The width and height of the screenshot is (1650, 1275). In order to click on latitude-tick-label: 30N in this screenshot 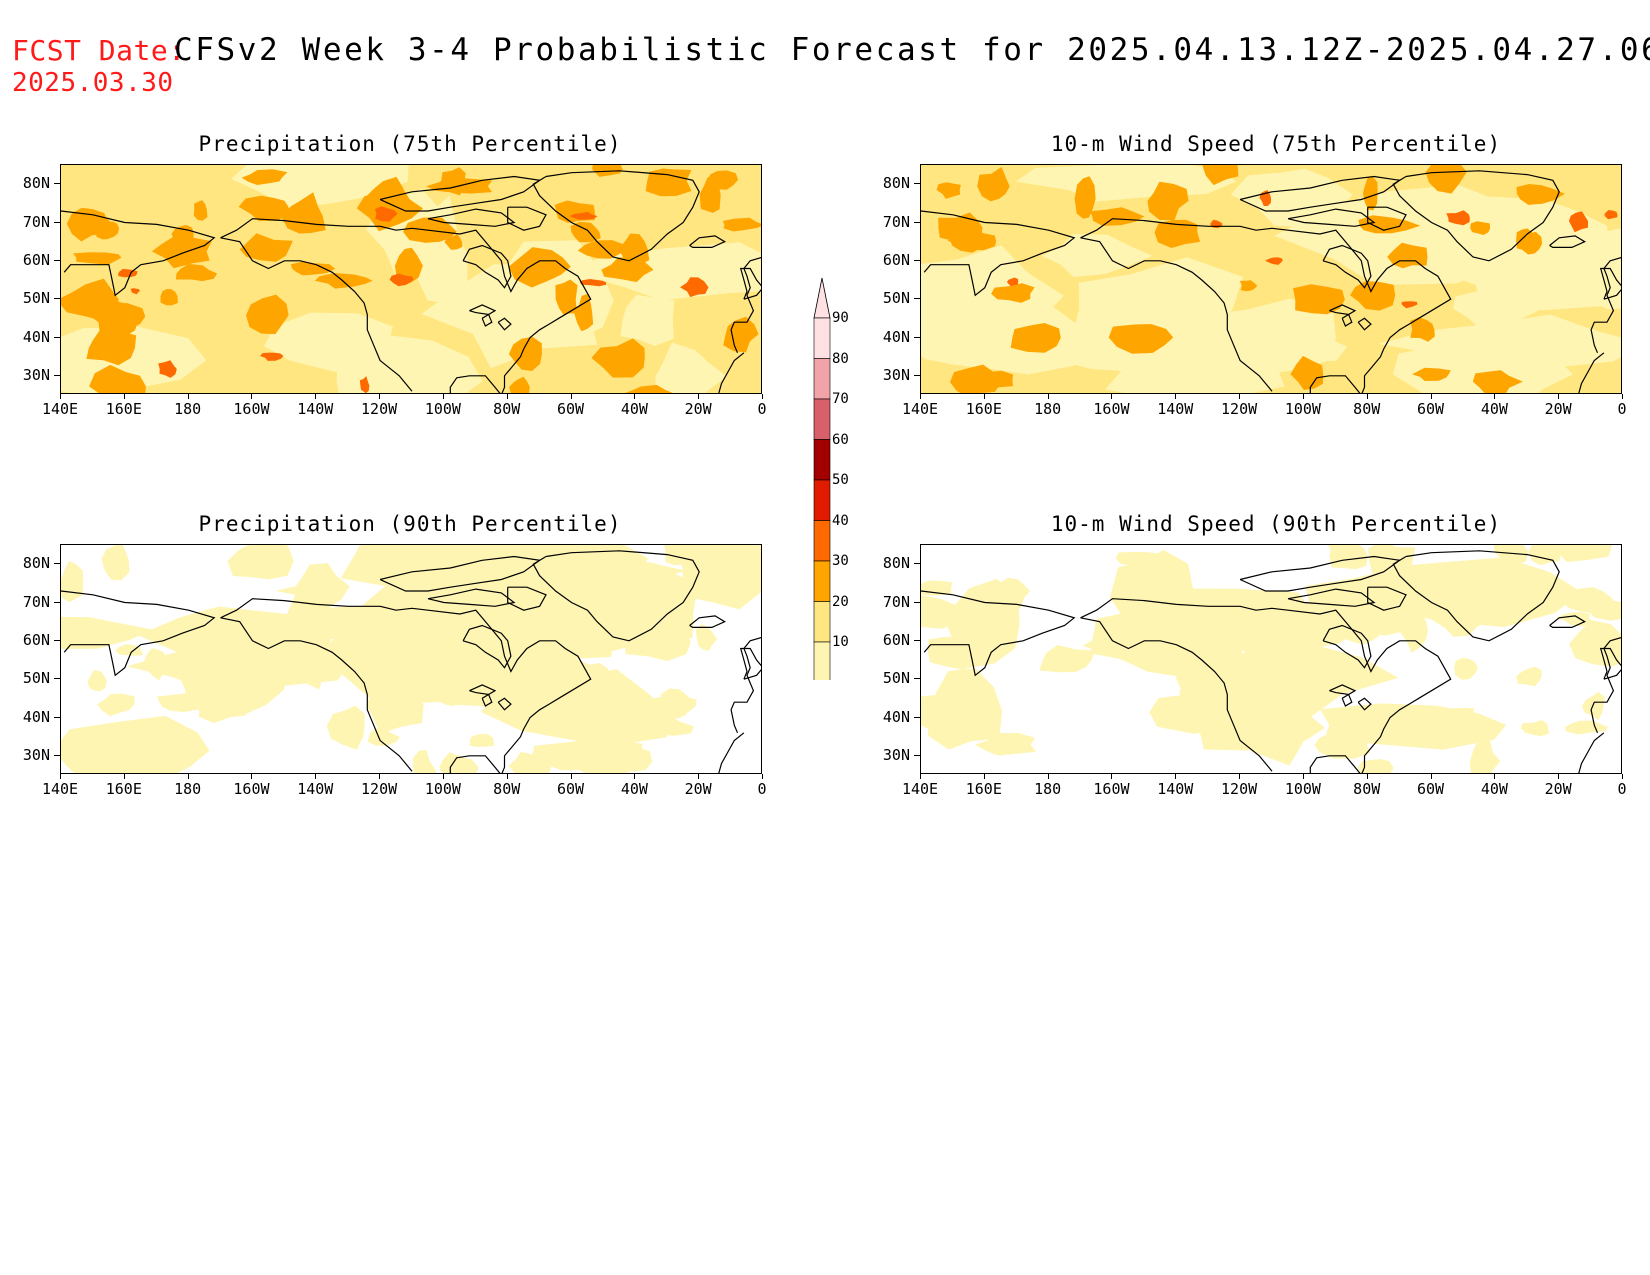, I will do `click(36, 374)`.